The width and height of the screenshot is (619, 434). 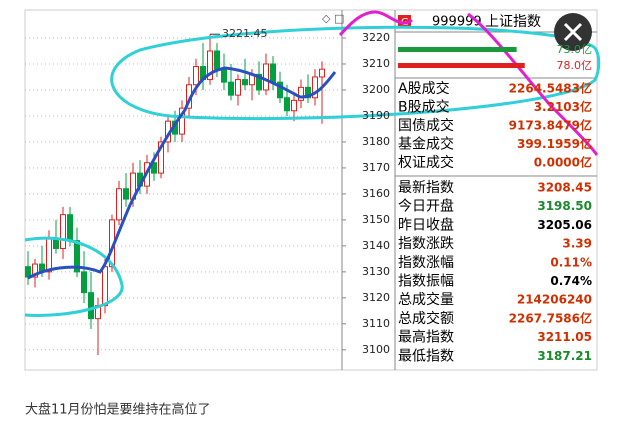 What do you see at coordinates (376, 63) in the screenshot?
I see `y-tick-label: 3210` at bounding box center [376, 63].